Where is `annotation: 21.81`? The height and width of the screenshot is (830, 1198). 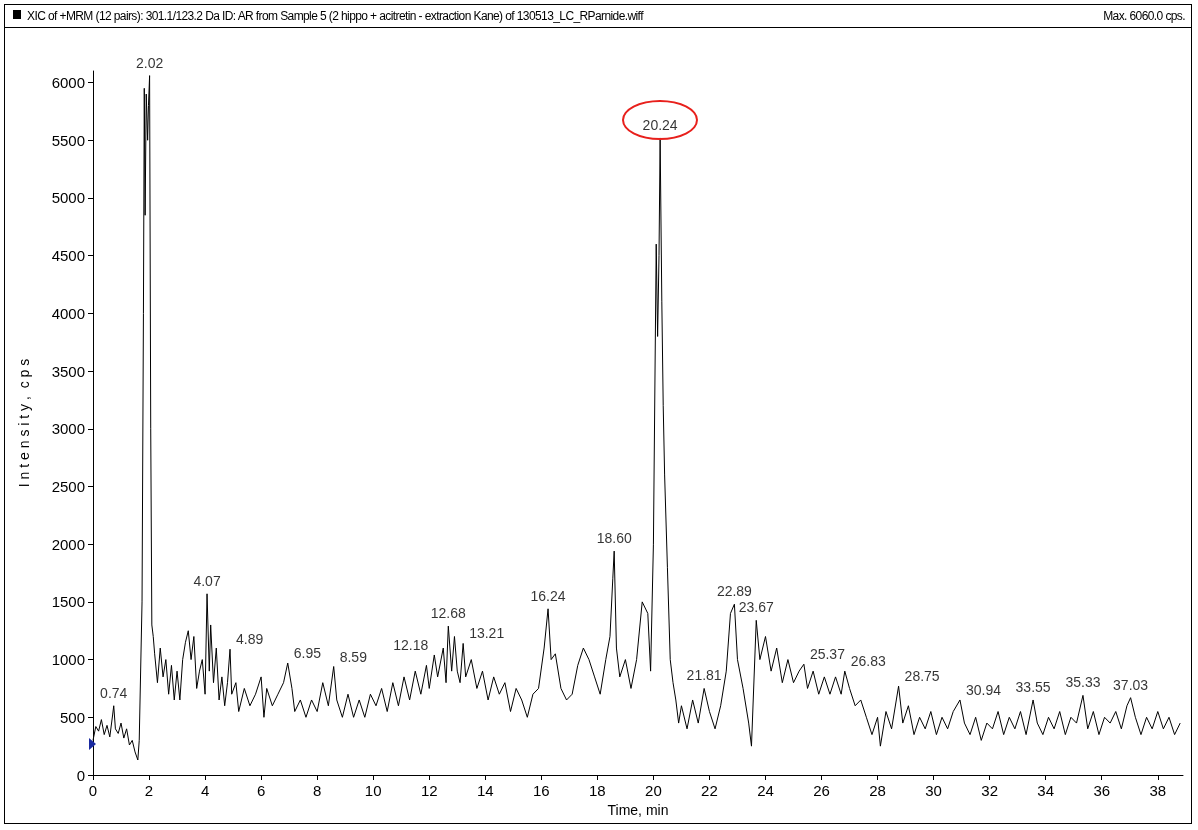
annotation: 21.81 is located at coordinates (704, 675).